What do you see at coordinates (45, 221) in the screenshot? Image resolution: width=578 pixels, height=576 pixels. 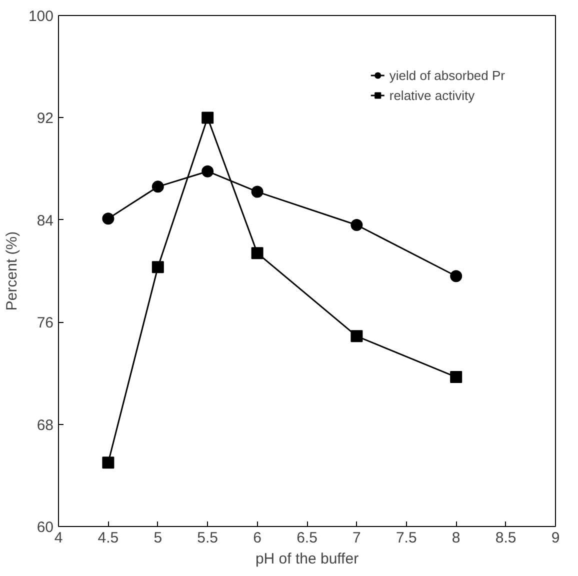 I see `y-tick-label: 84` at bounding box center [45, 221].